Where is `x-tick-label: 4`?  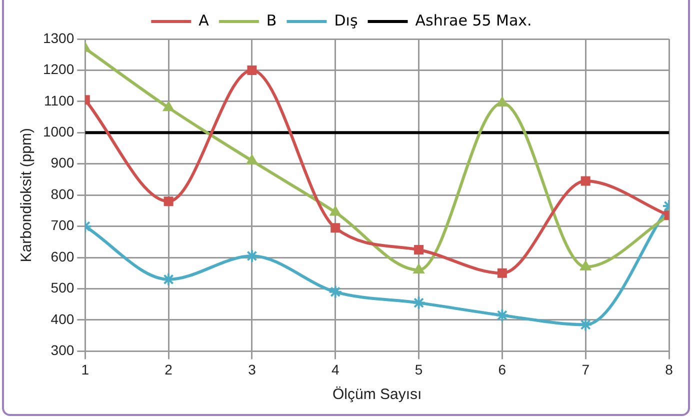
x-tick-label: 4 is located at coordinates (335, 369).